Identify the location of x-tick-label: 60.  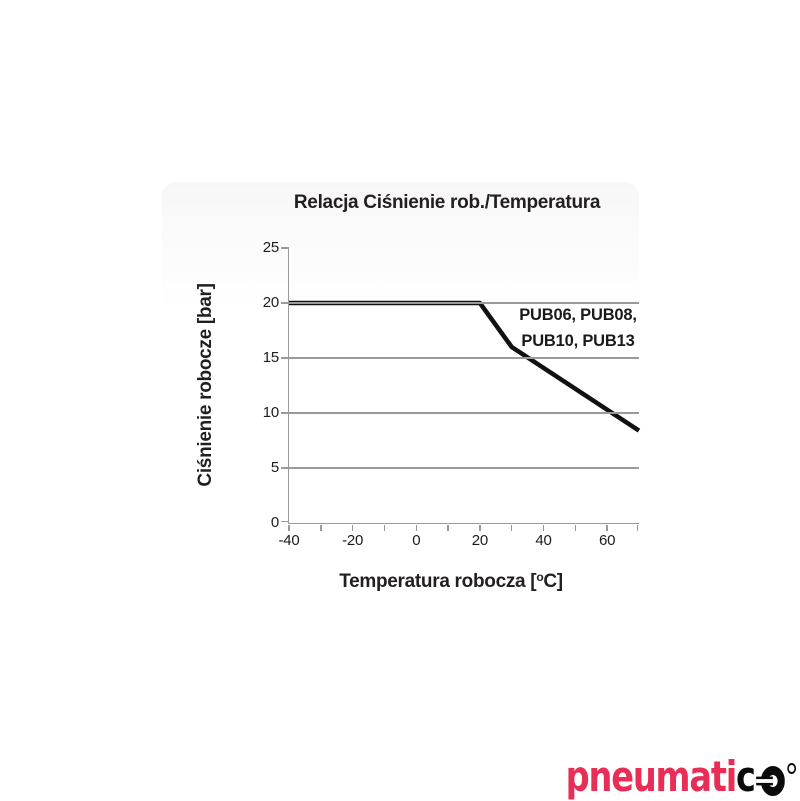
(607, 540).